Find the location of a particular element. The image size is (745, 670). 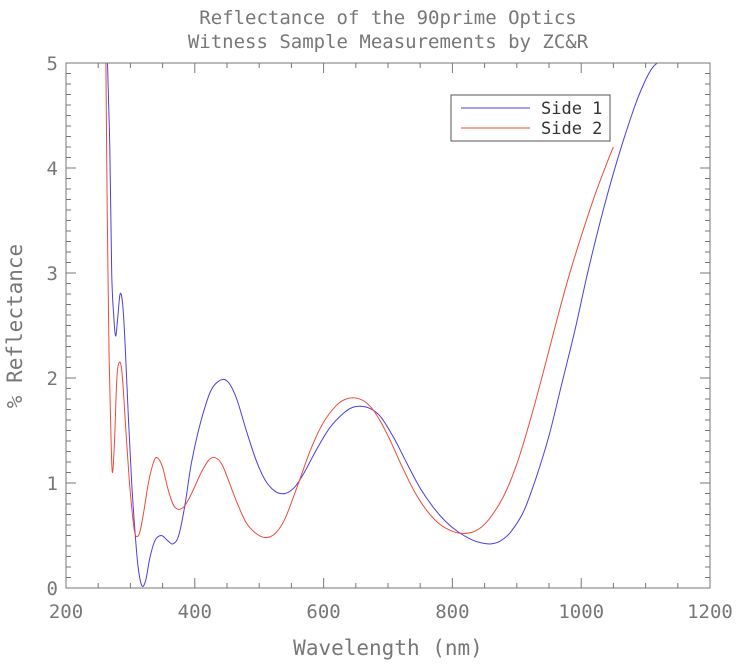

y-tick-label: 4 is located at coordinates (52, 169).